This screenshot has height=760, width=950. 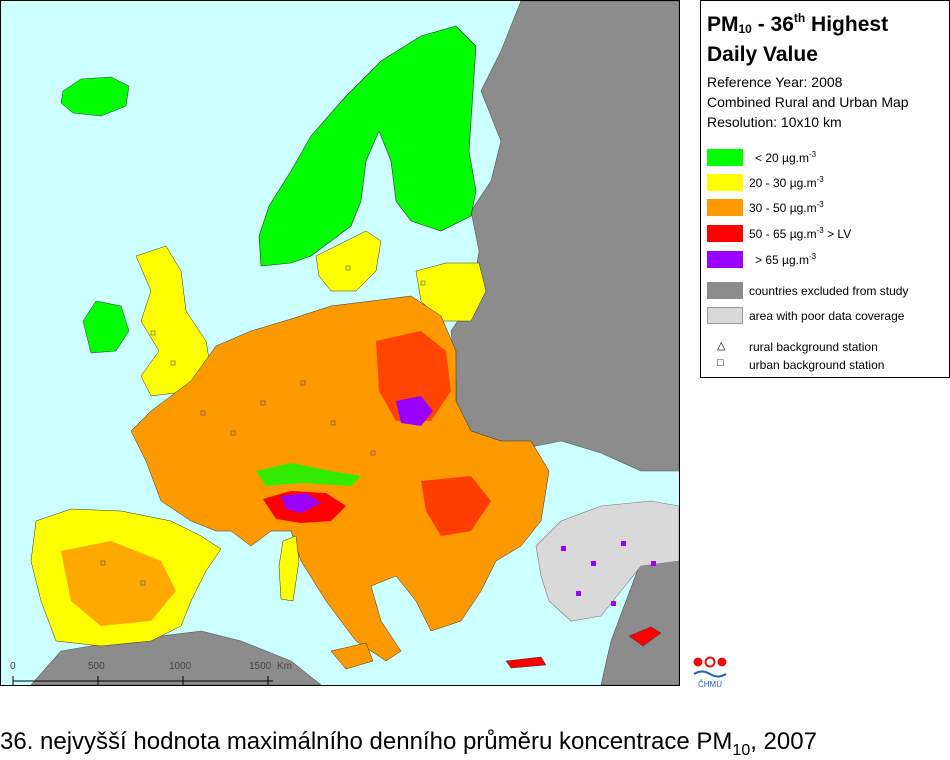 What do you see at coordinates (786, 157) in the screenshot?
I see `class-label-lt20: < 20 µg.m-3` at bounding box center [786, 157].